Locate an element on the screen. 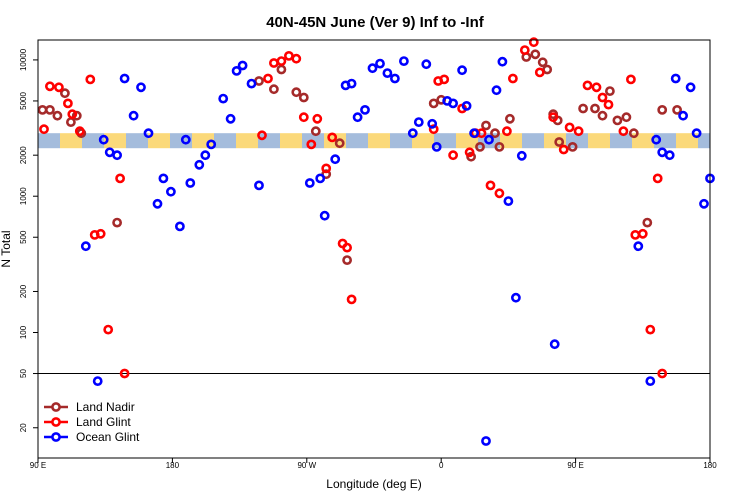 Image resolution: width=750 pixels, height=500 pixels. y-tick-label: 100 is located at coordinates (23, 332).